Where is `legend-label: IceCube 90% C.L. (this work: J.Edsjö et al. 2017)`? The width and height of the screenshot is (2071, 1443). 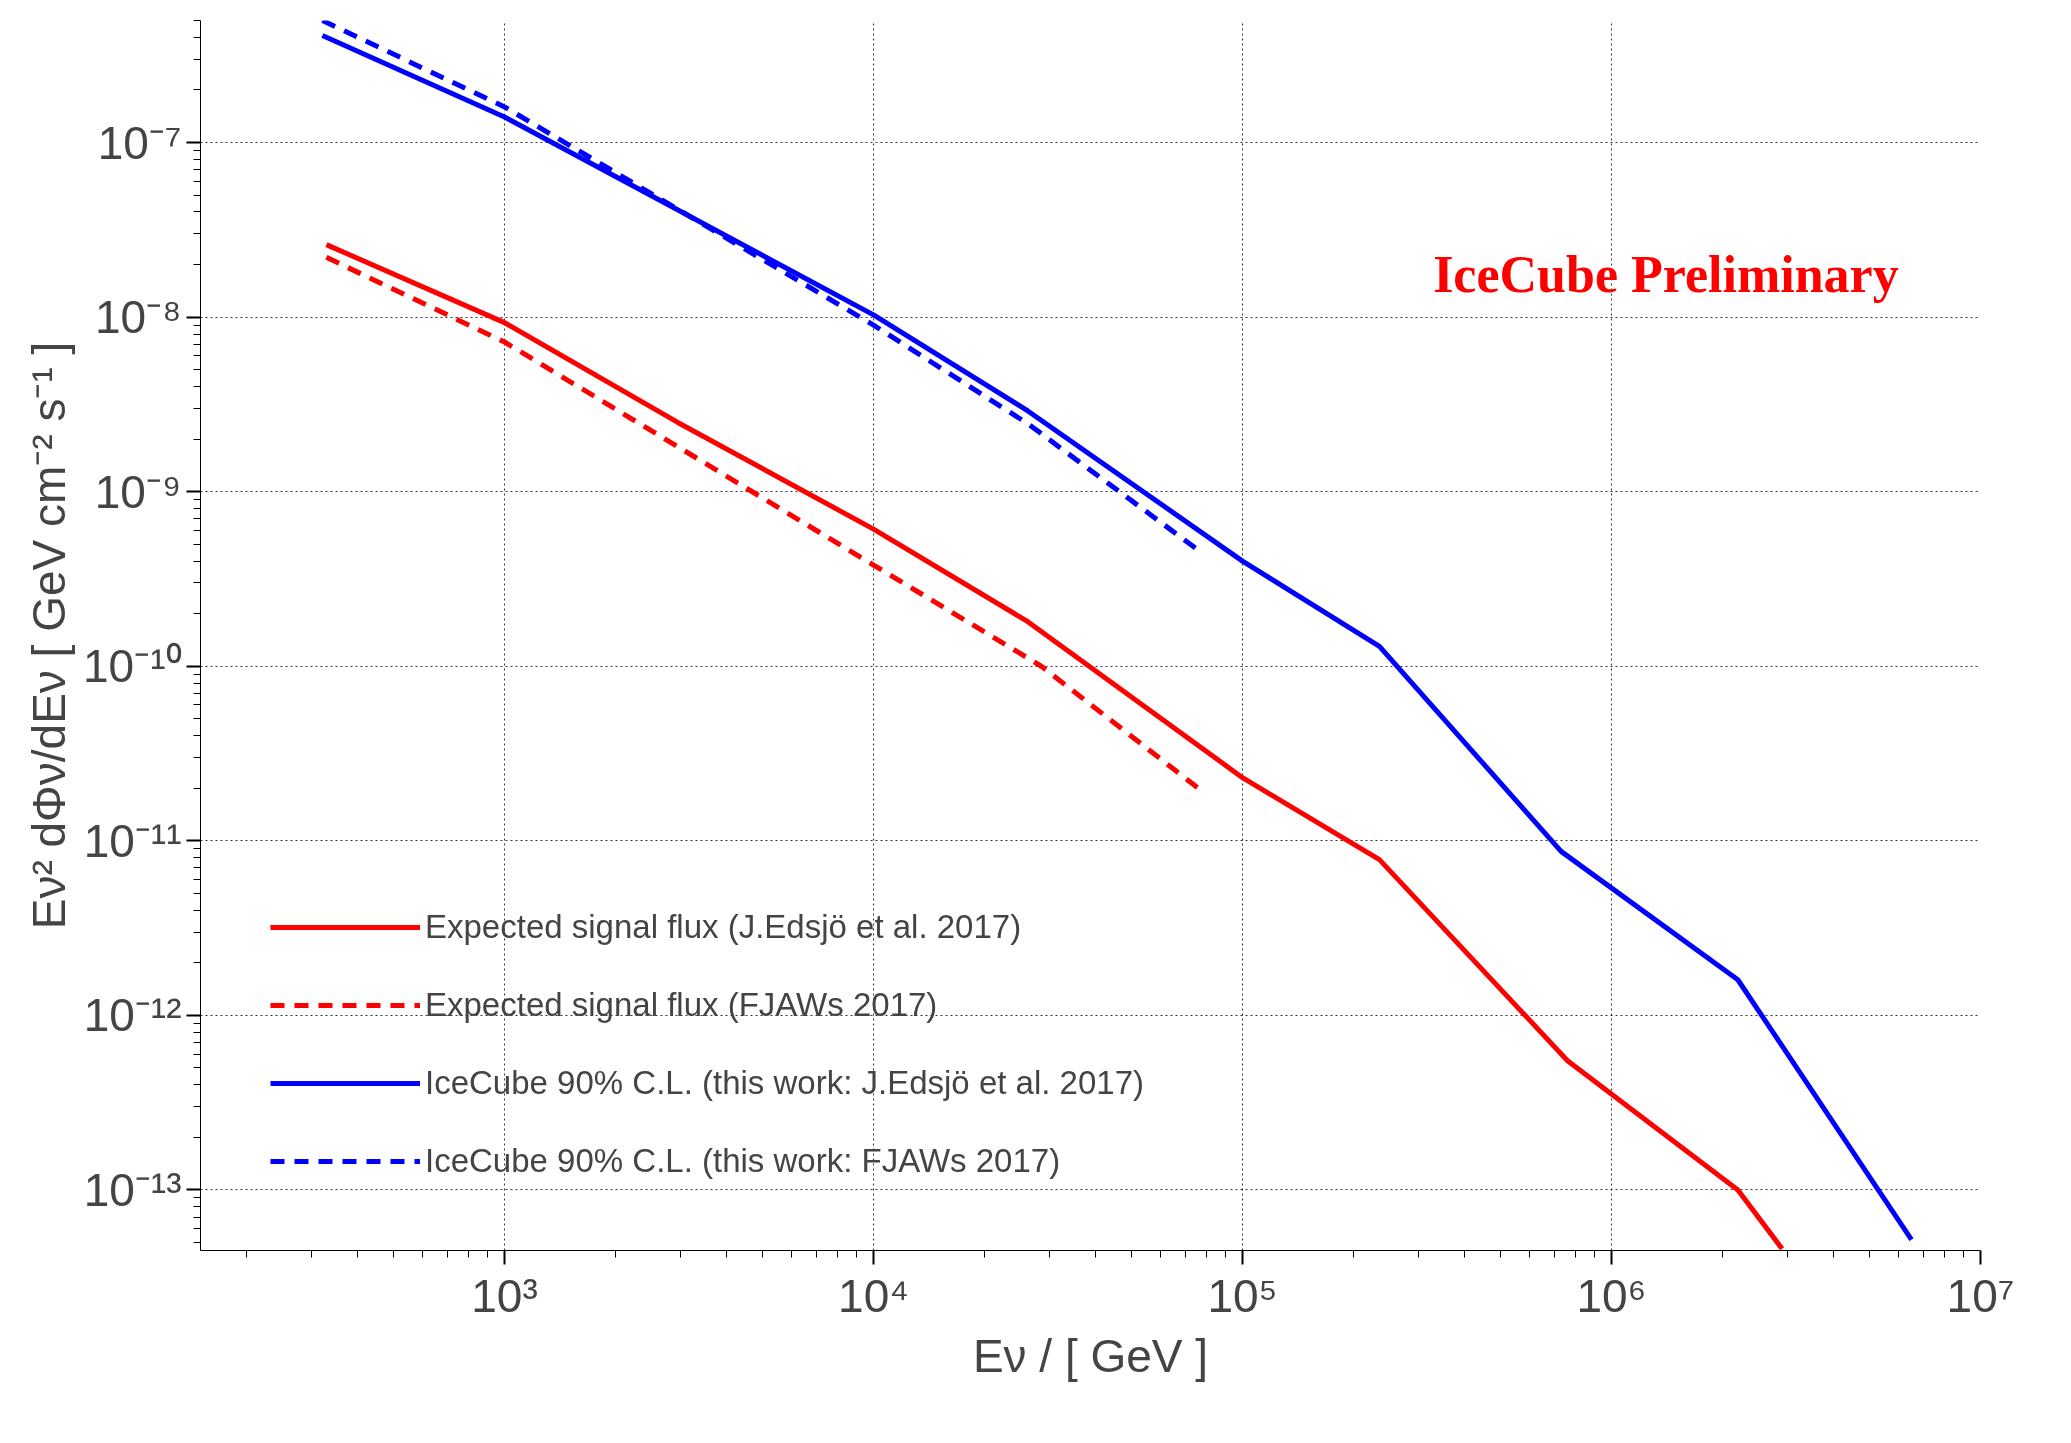 legend-label: IceCube 90% C.L. (this work: J.Edsjö et al. 2017) is located at coordinates (785, 1083).